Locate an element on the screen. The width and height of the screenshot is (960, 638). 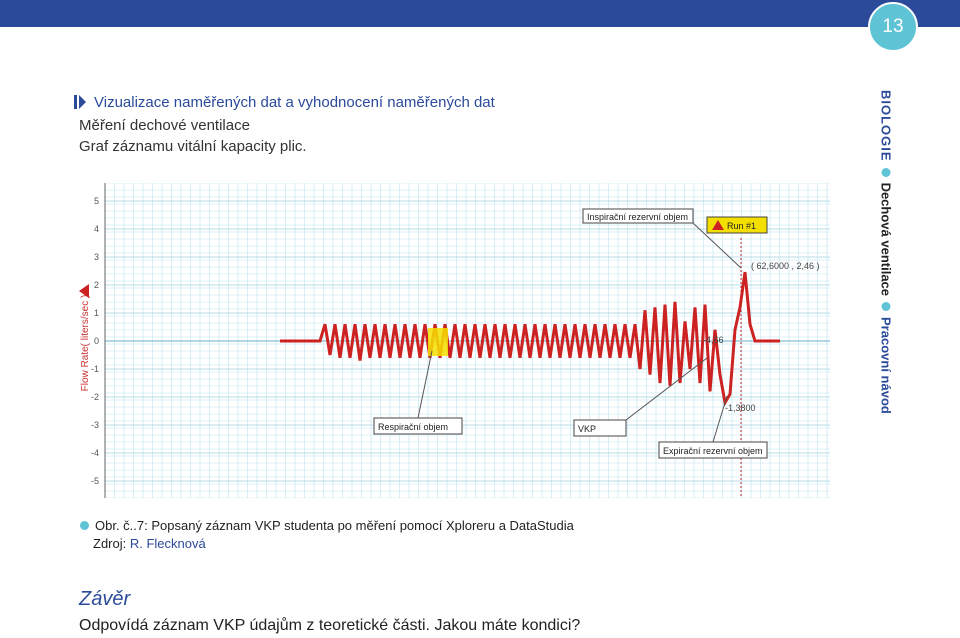
y-axis-label: Flow Rate( liters/sec ) is located at coordinates (85, 343).